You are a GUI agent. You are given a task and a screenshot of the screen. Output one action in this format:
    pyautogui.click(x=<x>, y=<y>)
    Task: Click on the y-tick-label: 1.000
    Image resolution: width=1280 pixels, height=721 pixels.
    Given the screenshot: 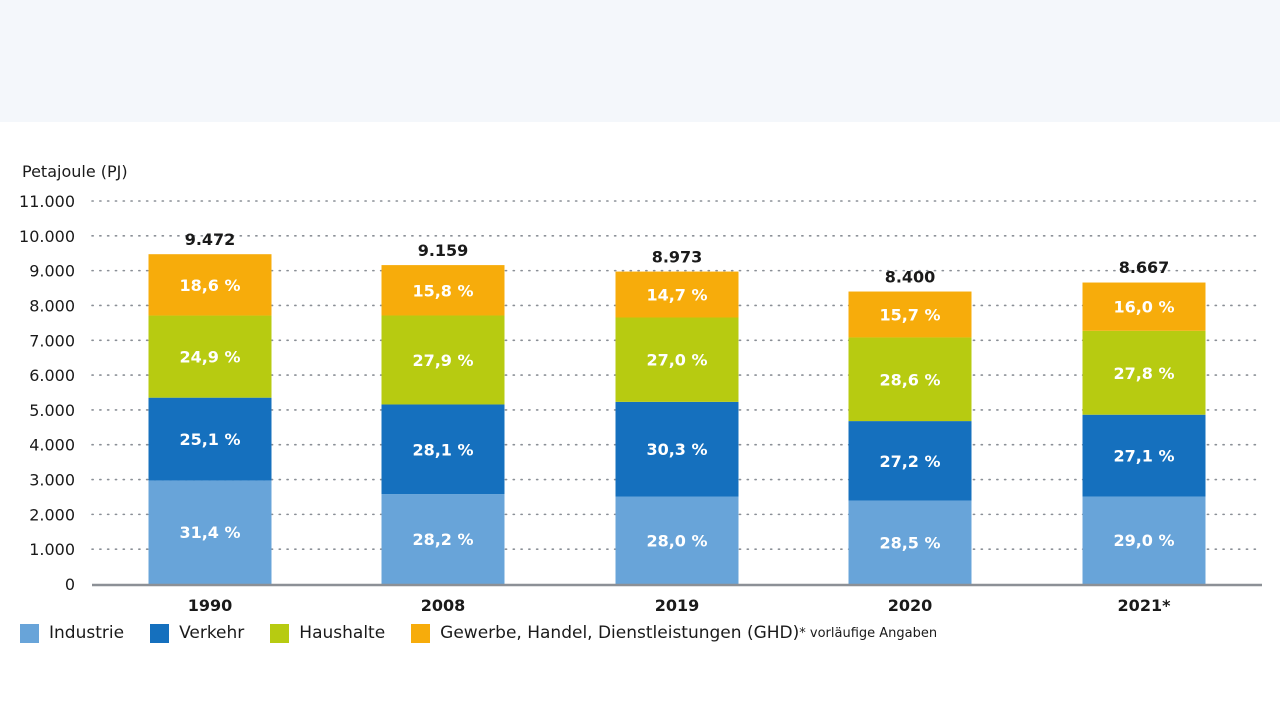 What is the action you would take?
    pyautogui.click(x=52, y=549)
    